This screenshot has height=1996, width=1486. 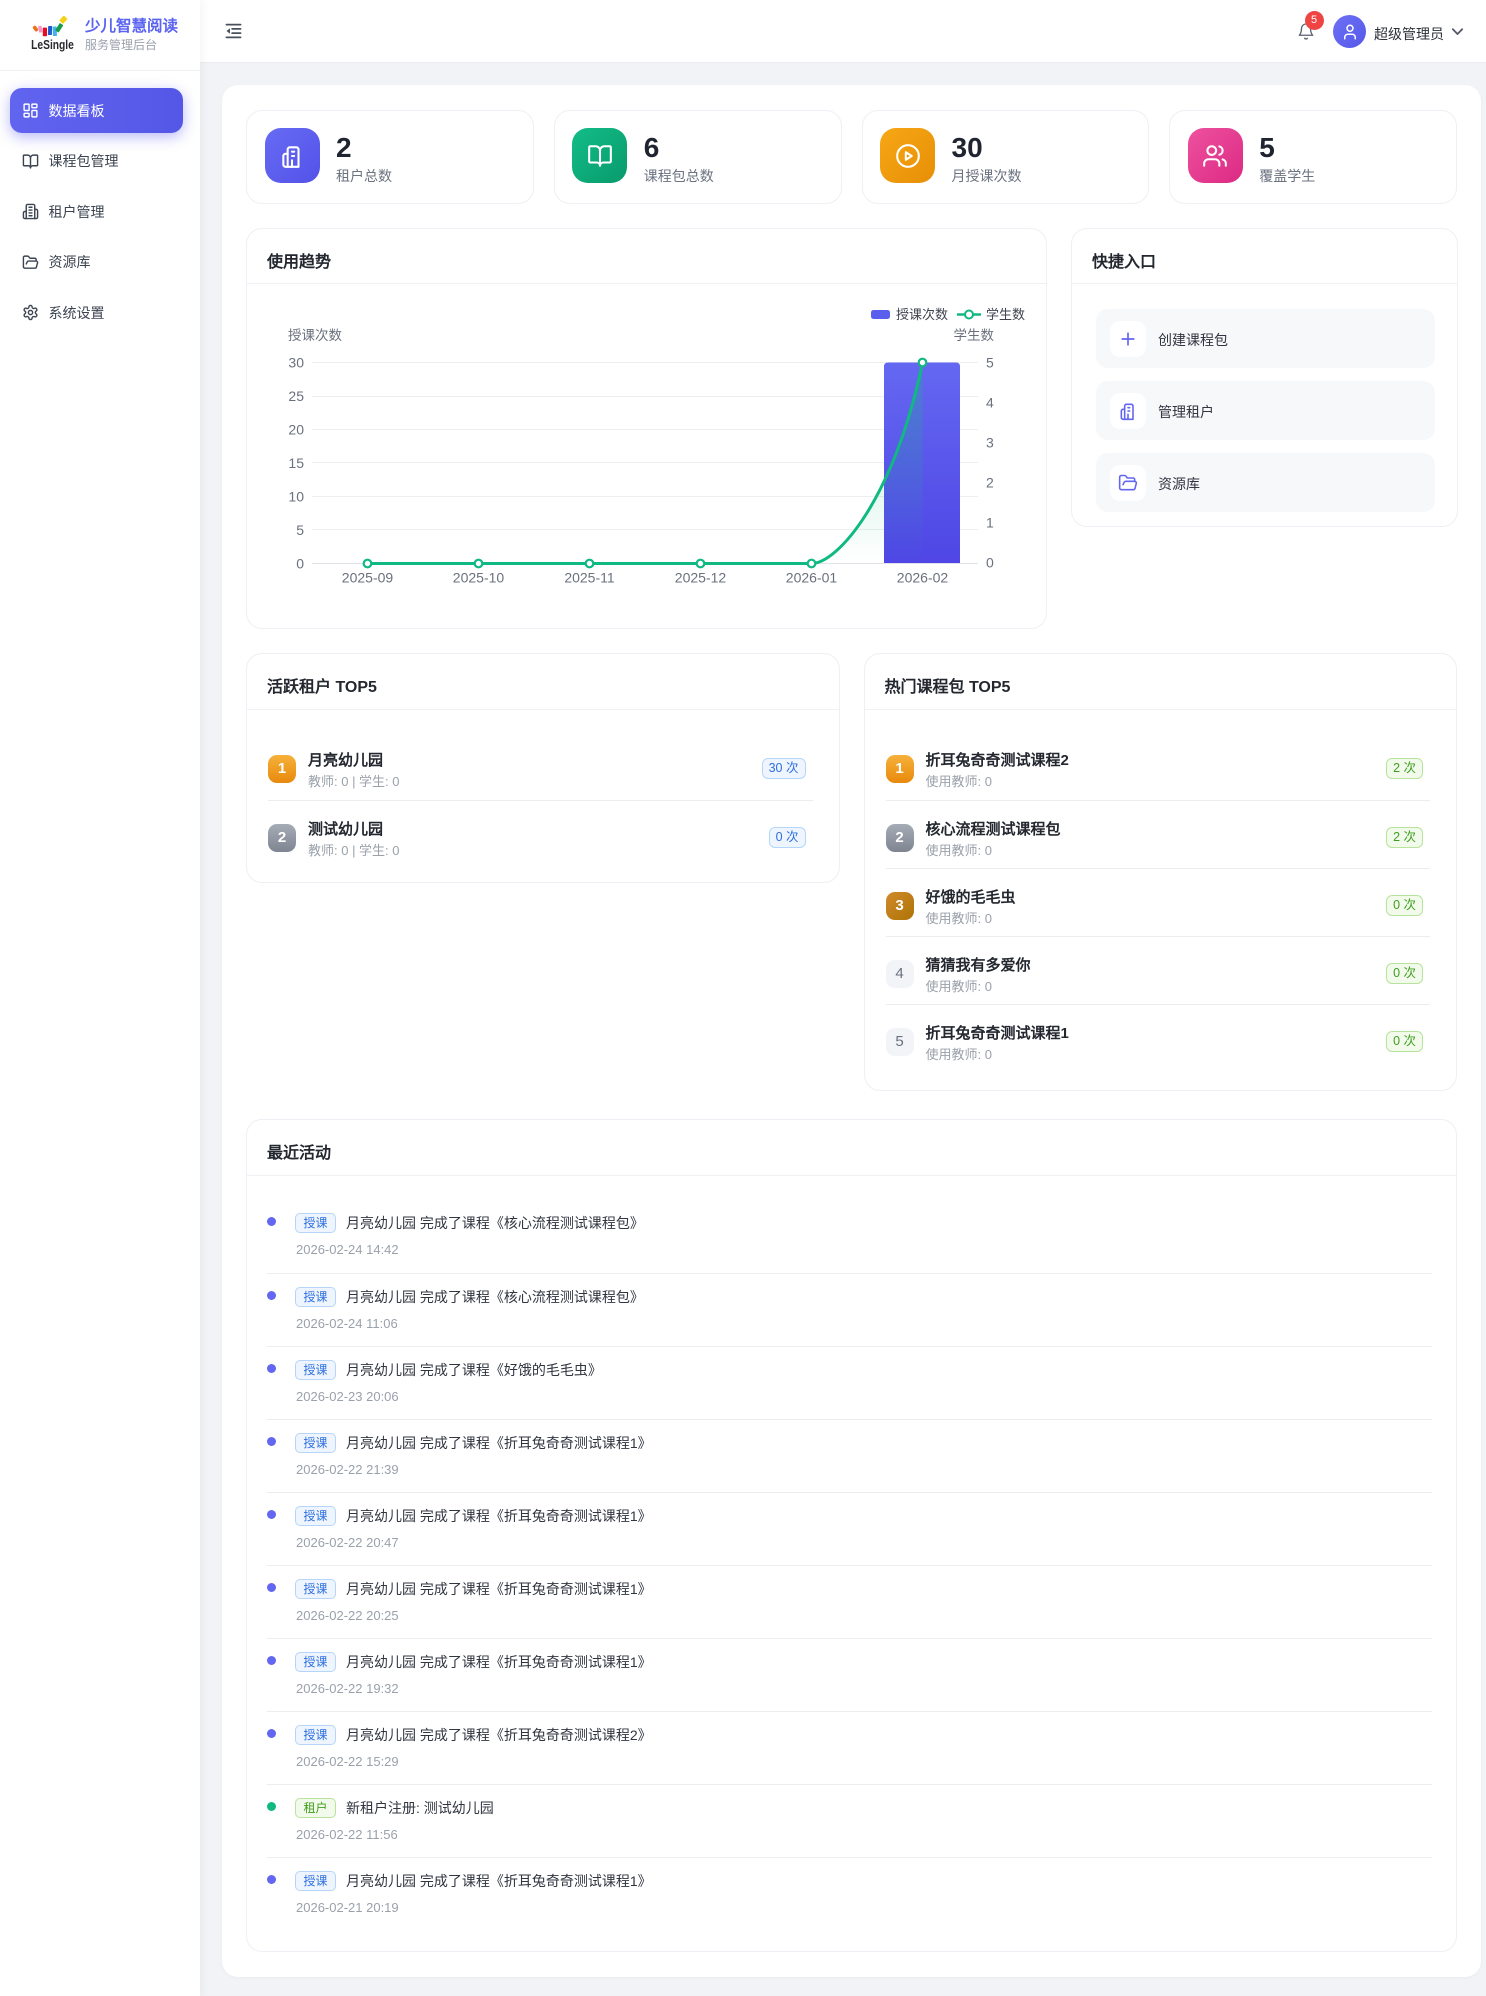 What do you see at coordinates (990, 483) in the screenshot?
I see `svg-text: 2` at bounding box center [990, 483].